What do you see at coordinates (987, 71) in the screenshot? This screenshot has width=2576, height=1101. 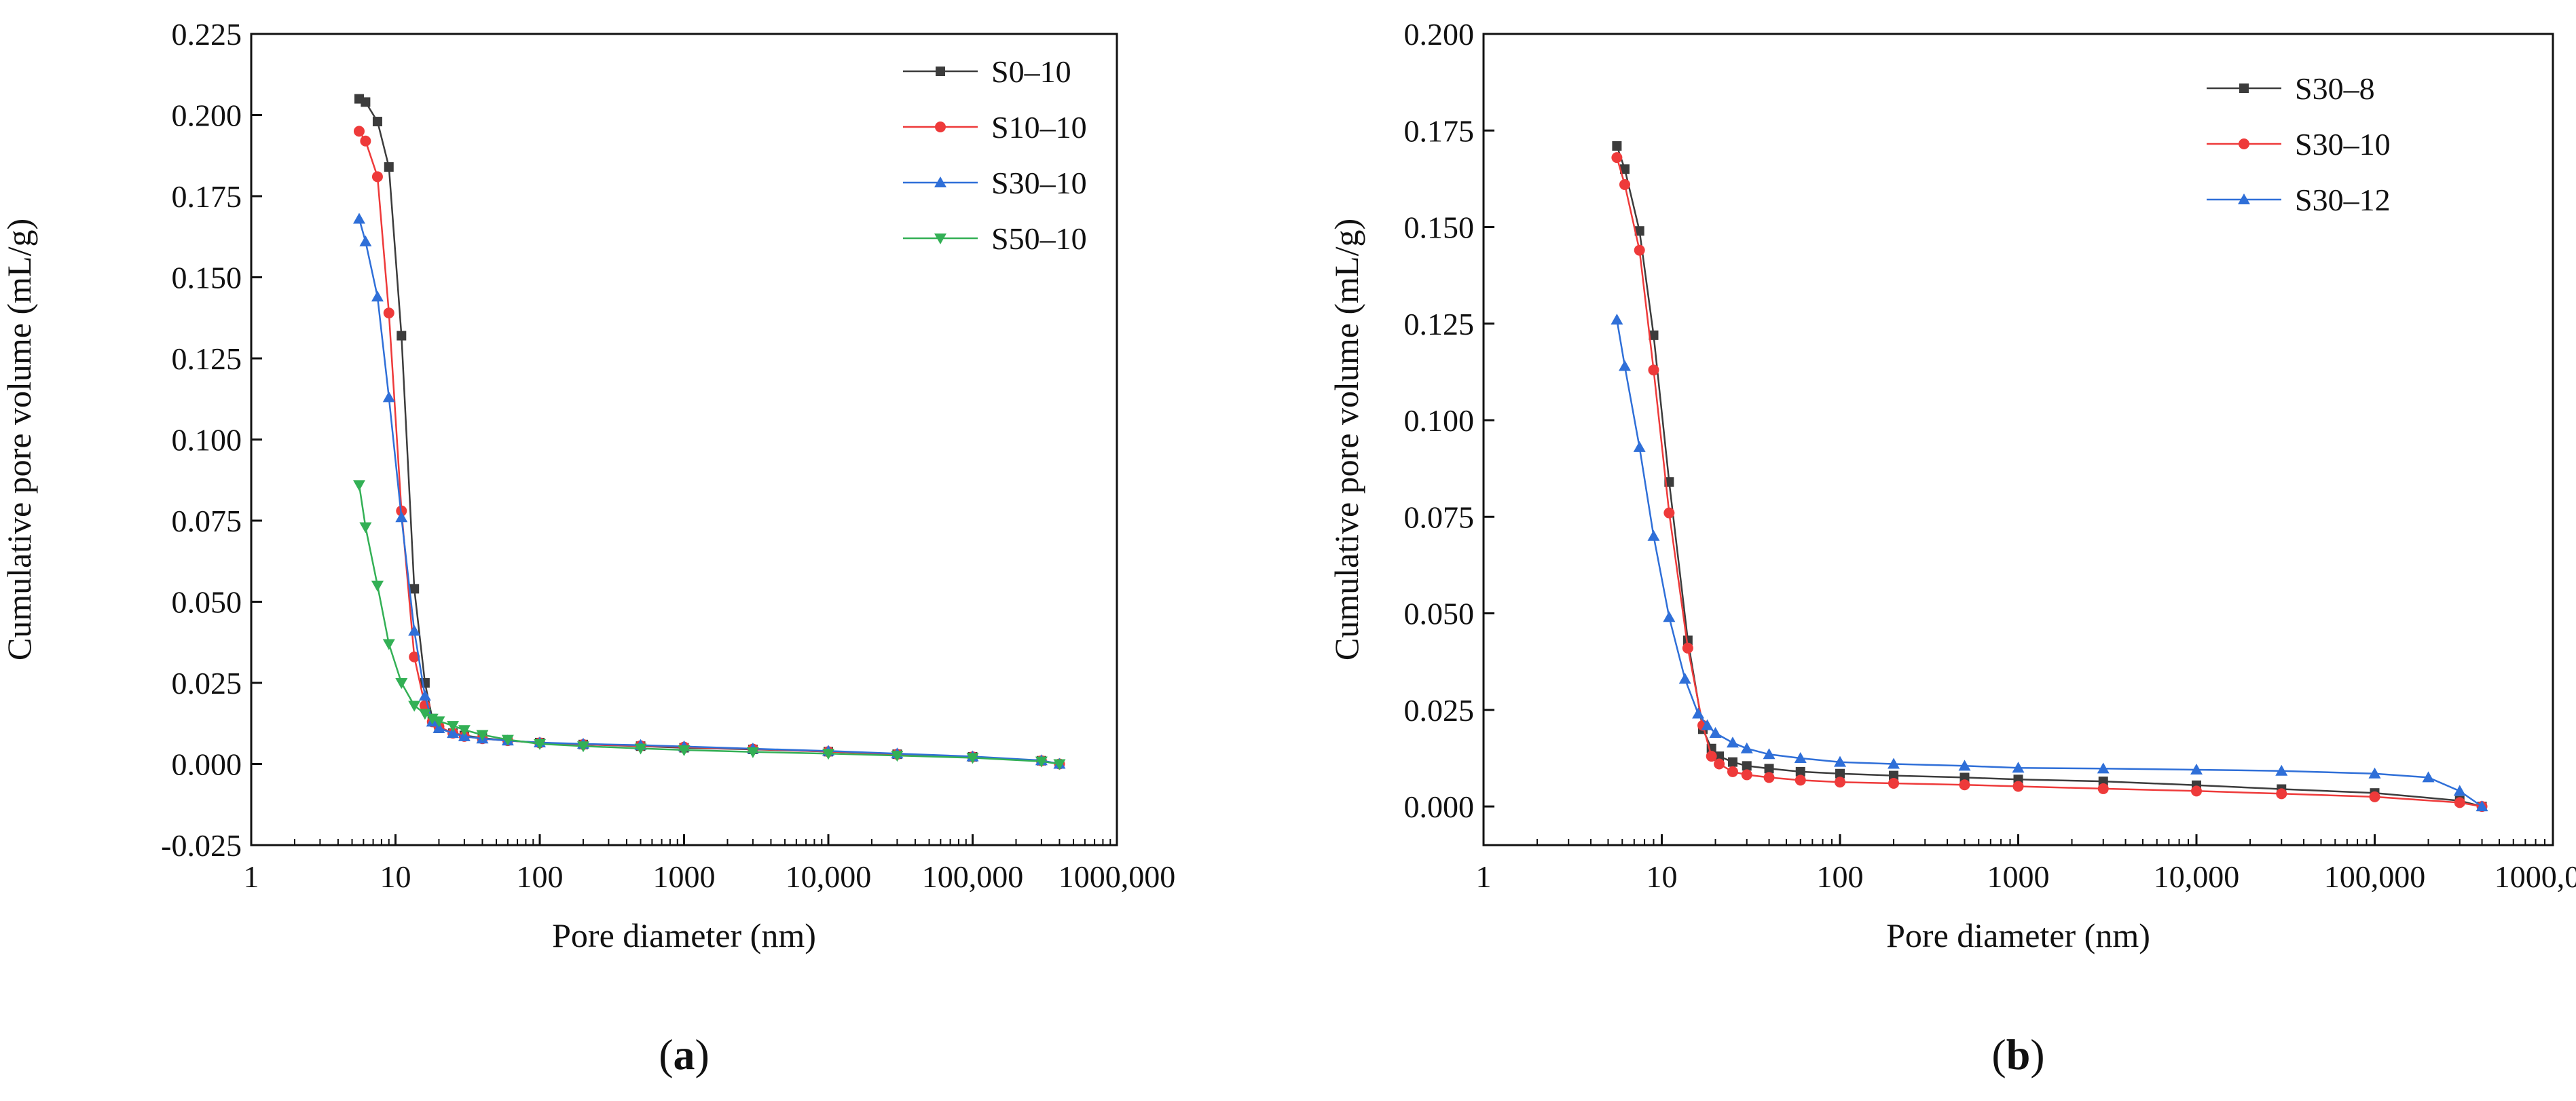 I see `legend-entry: S0–10` at bounding box center [987, 71].